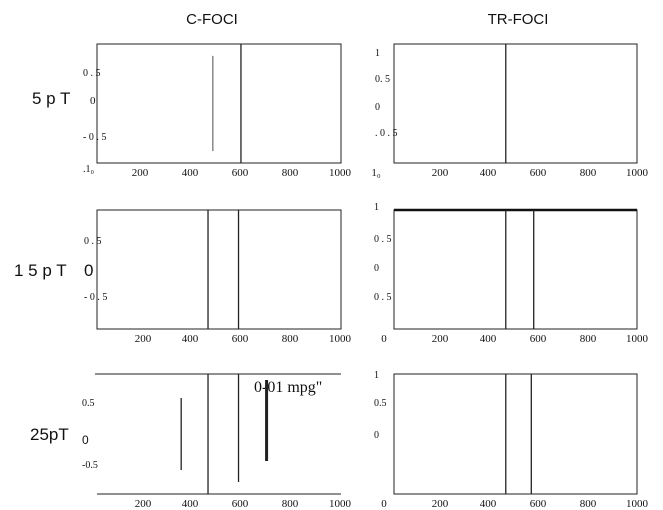 The image size is (663, 510). I want to click on panel-tr-foci-15pT: 0 200 400 600 800 1000 1 0 . 5 0 0 . 5, so click(511, 273).